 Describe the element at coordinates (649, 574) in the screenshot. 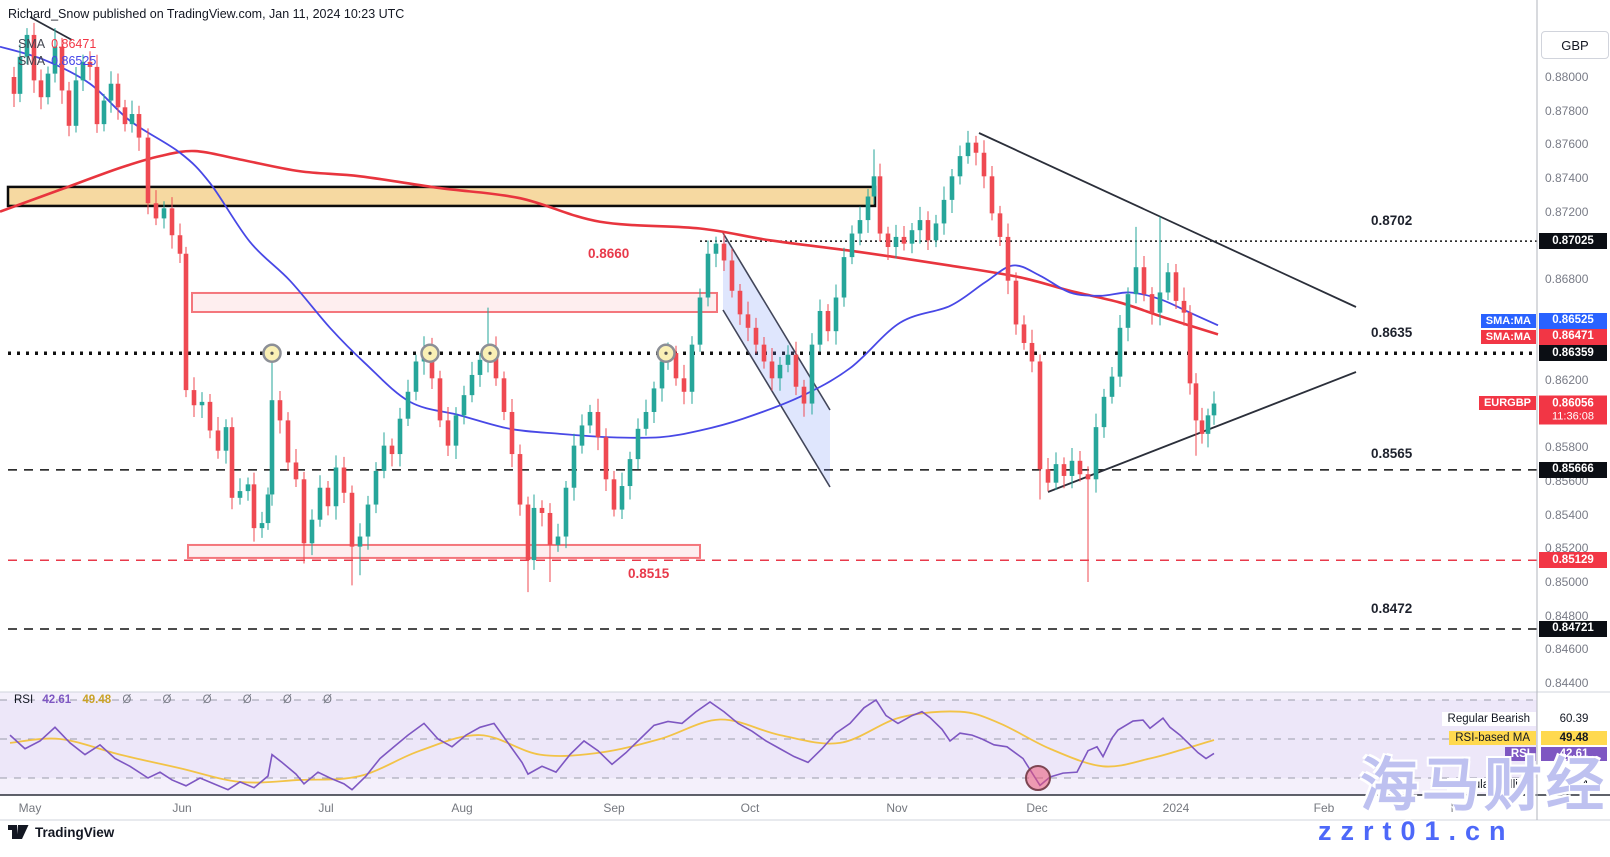

I see `level-label-0.8515: 0.8515` at that location.